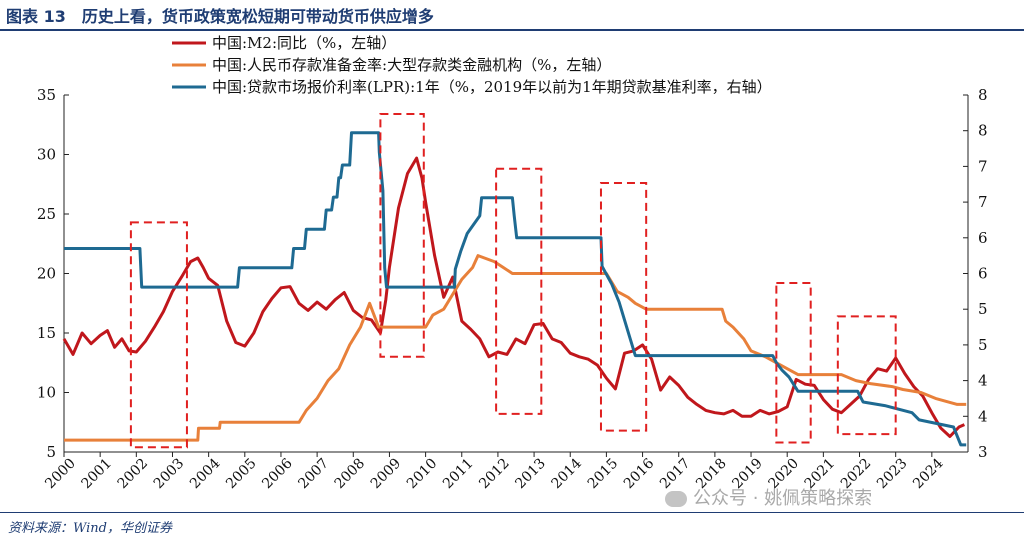 The image size is (1024, 544). What do you see at coordinates (567, 473) in the screenshot?
I see `x-tick-label: 2014` at bounding box center [567, 473].